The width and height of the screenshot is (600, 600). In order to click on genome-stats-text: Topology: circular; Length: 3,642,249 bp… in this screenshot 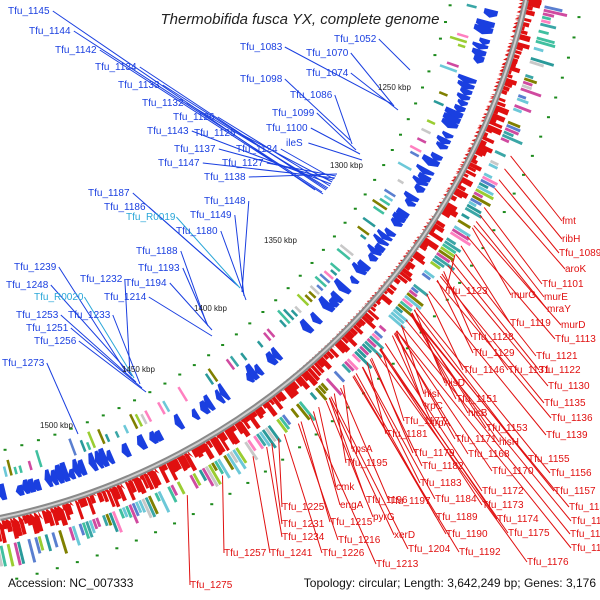, I will do `click(450, 583)`.